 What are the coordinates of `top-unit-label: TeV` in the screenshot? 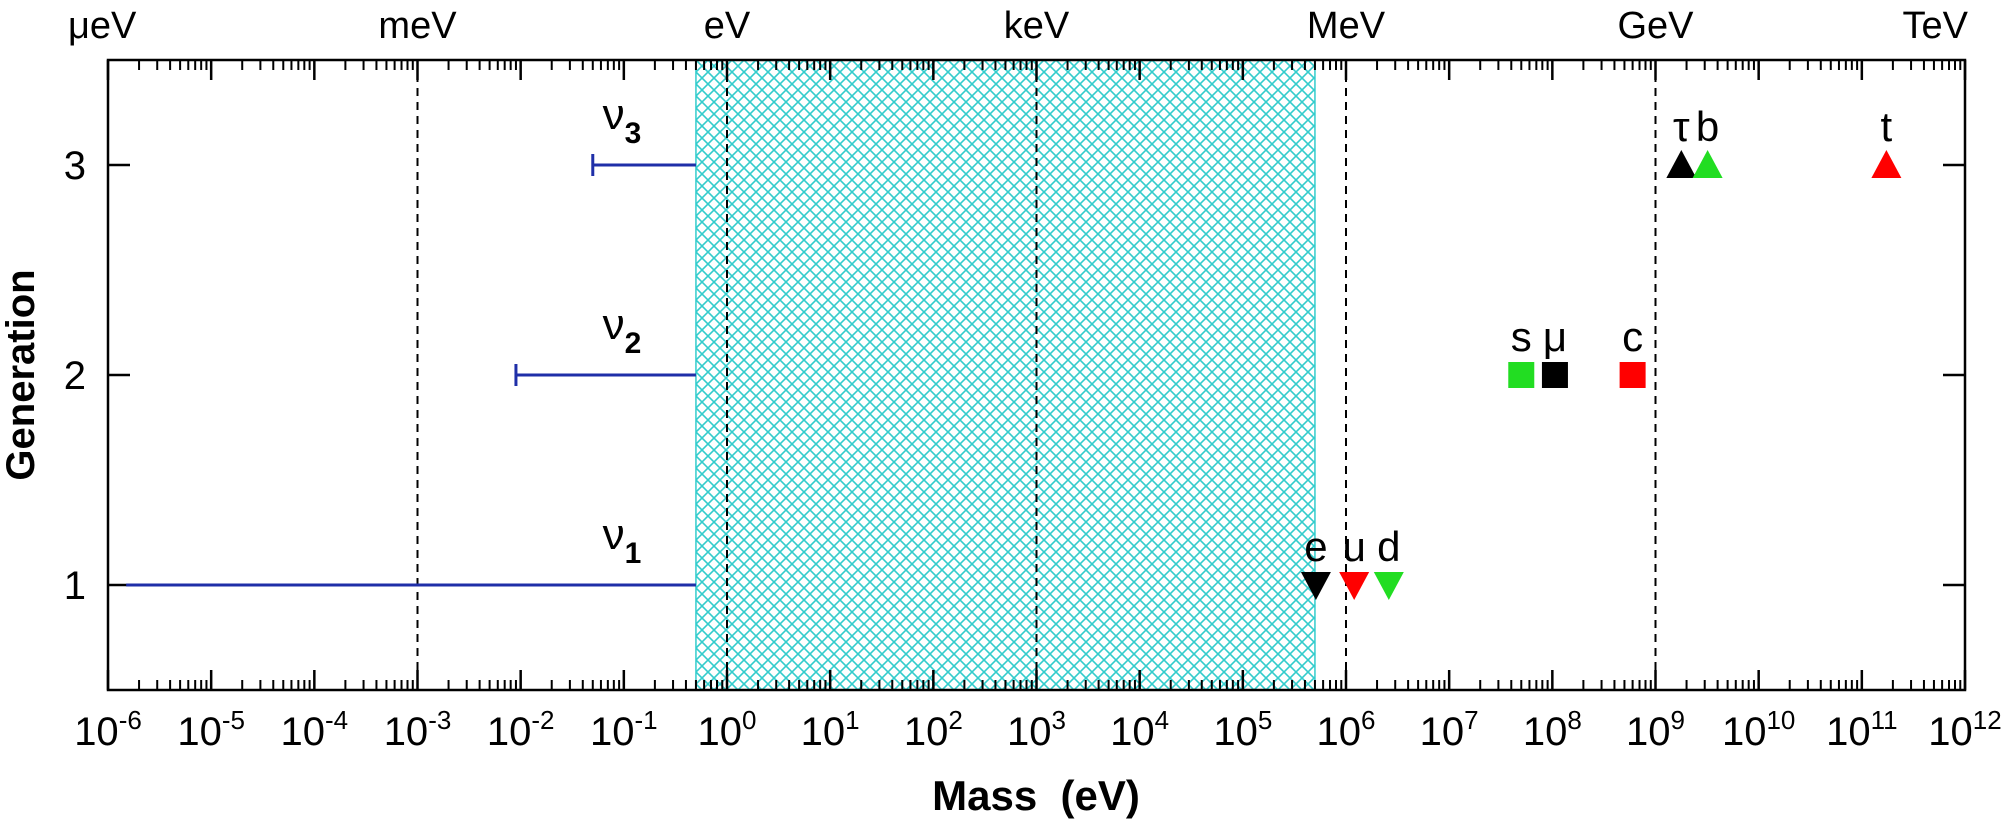 It's located at (1936, 26).